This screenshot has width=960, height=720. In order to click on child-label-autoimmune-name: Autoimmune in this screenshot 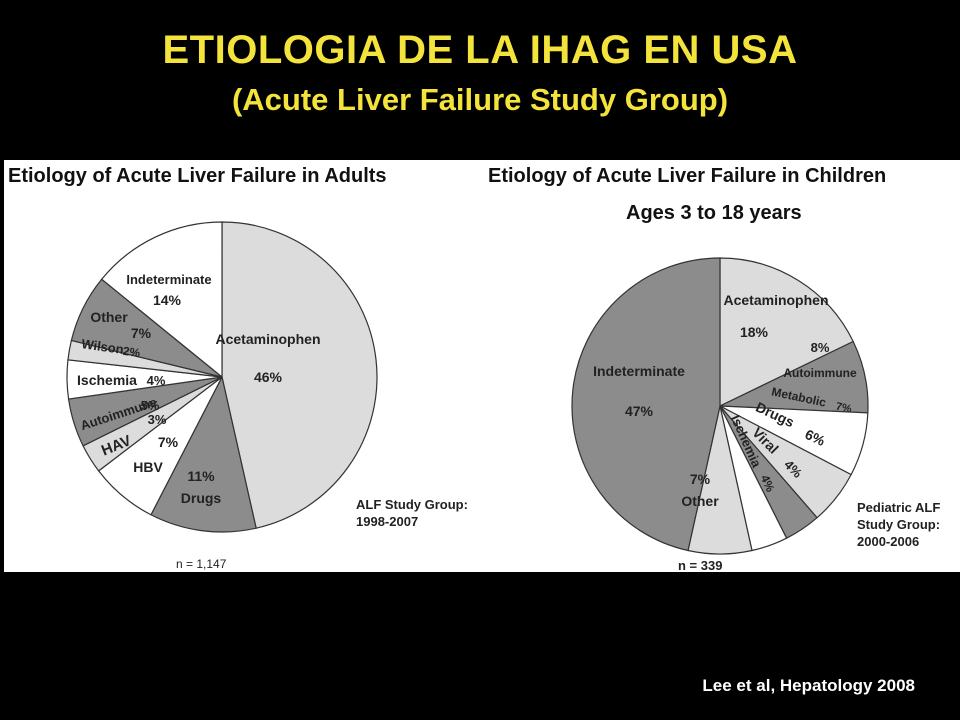, I will do `click(820, 373)`.